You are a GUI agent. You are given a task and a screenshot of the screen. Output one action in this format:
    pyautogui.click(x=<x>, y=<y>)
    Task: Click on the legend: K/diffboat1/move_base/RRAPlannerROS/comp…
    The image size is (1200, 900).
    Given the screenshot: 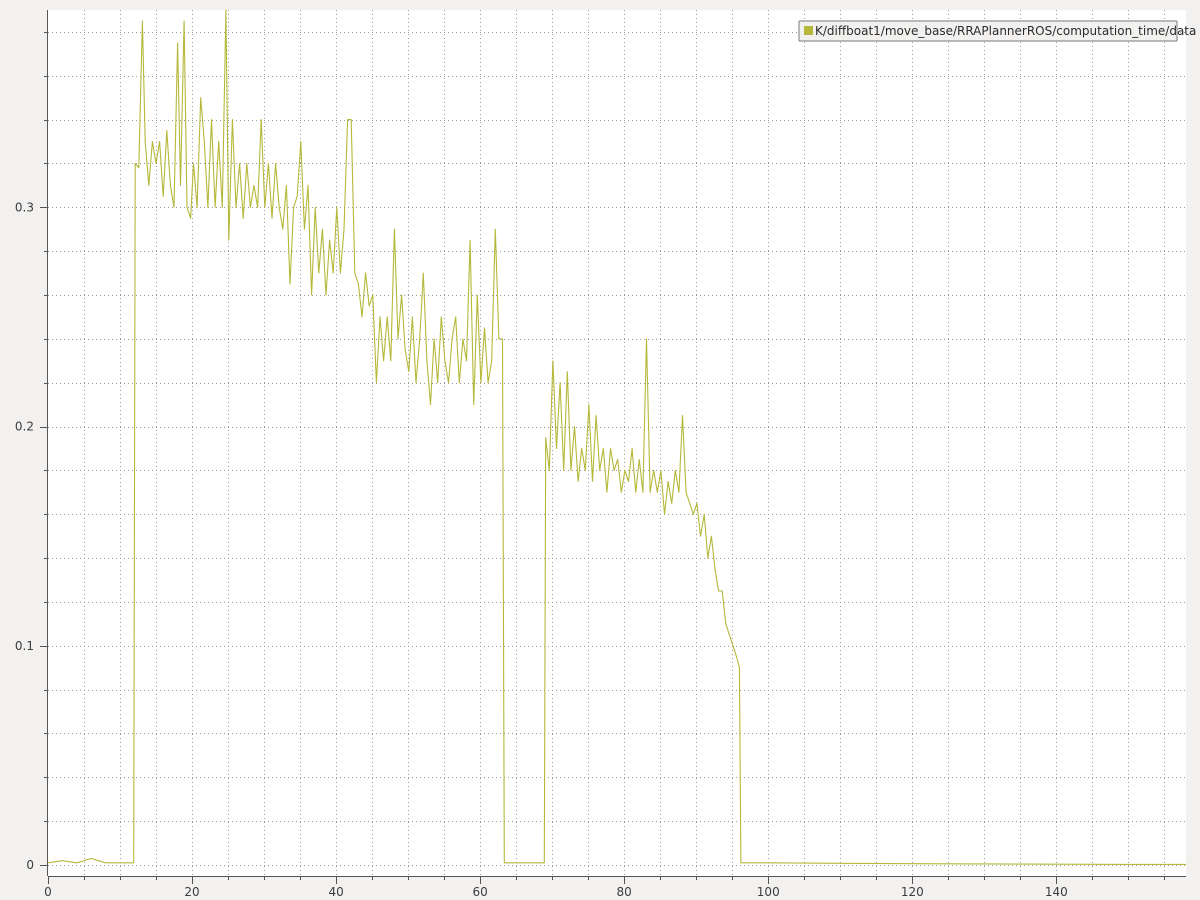 What is the action you would take?
    pyautogui.click(x=997, y=31)
    